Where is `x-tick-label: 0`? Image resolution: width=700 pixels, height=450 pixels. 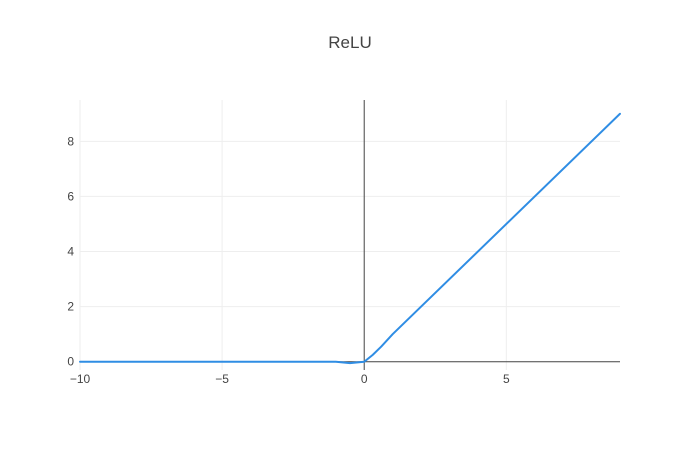
x-tick-label: 0 is located at coordinates (364, 379).